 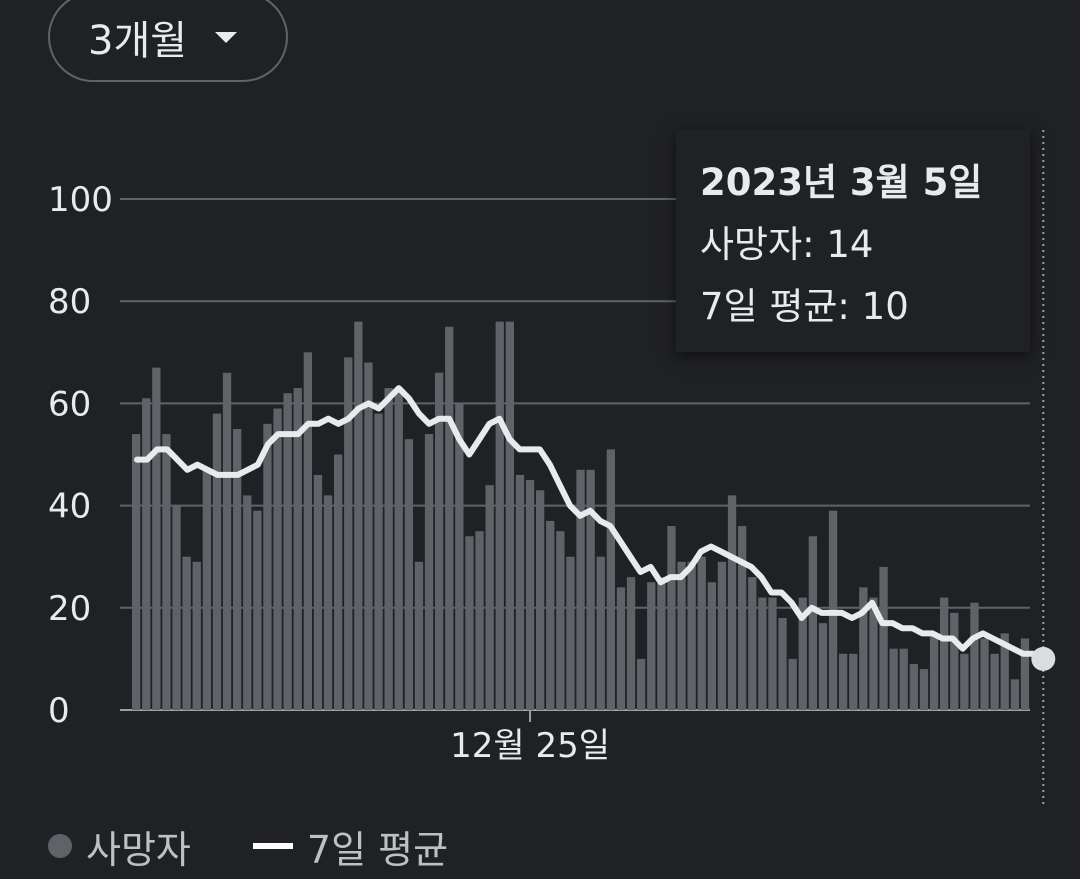 I want to click on chevron-down-icon, so click(x=226, y=37).